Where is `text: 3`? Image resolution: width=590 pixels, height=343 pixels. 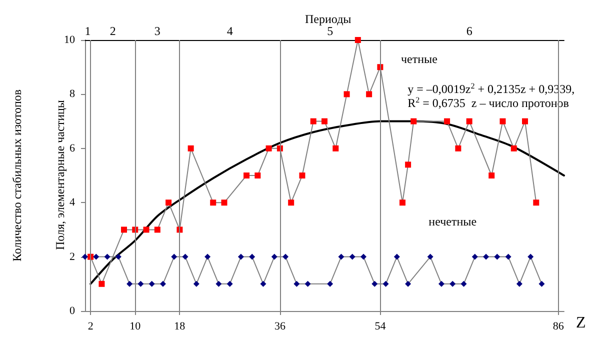
text: 3 is located at coordinates (157, 31).